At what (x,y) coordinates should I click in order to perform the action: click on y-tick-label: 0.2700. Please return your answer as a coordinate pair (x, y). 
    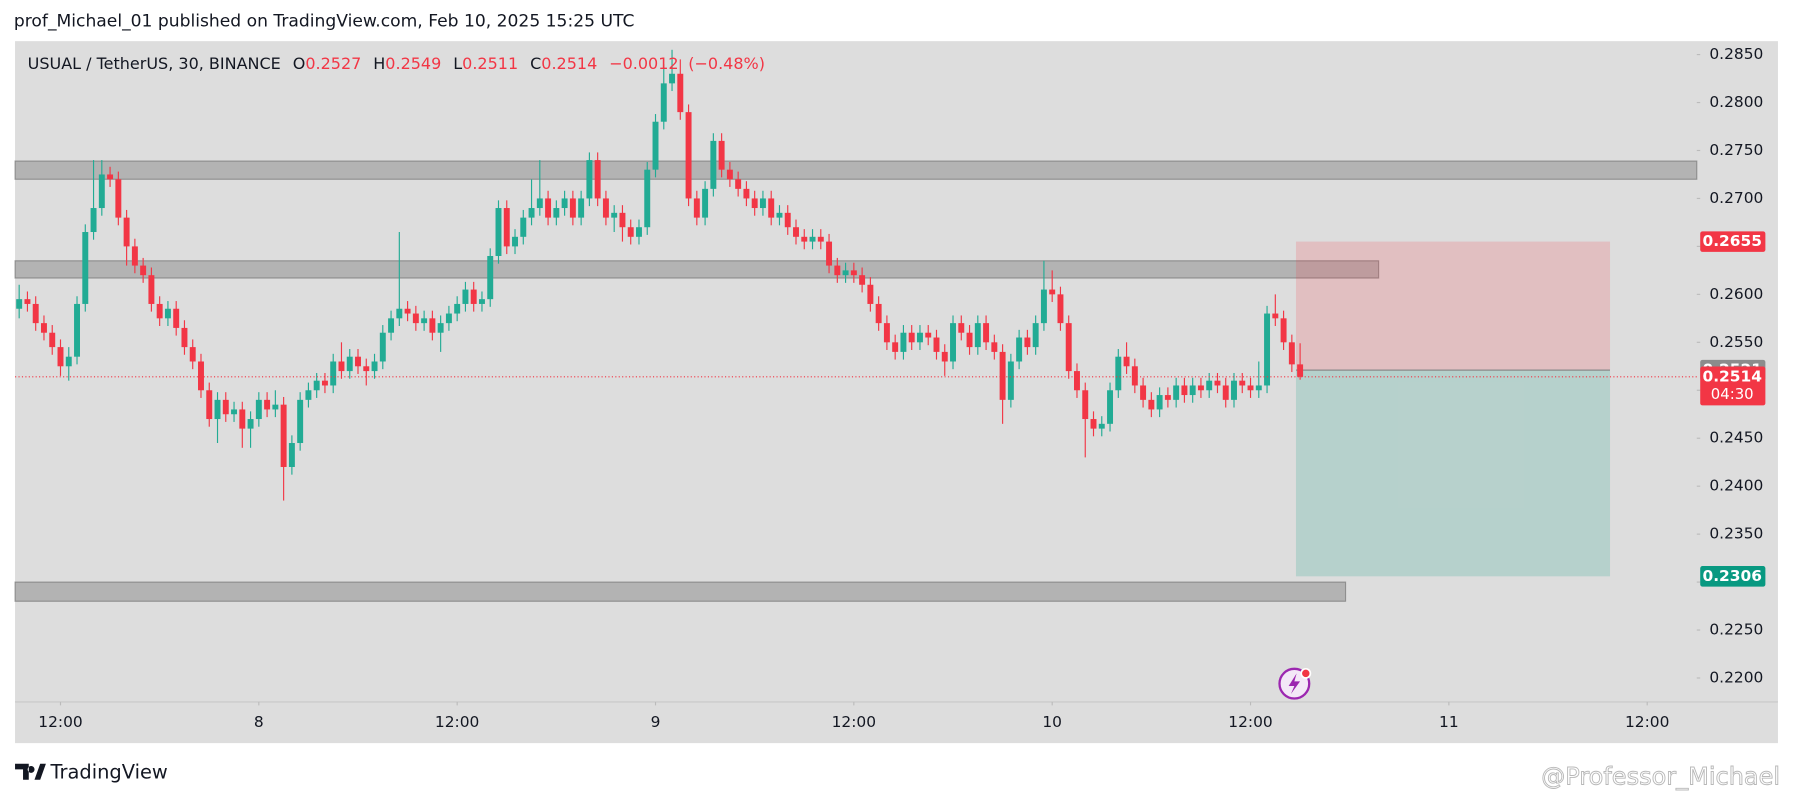
    Looking at the image, I should click on (1736, 198).